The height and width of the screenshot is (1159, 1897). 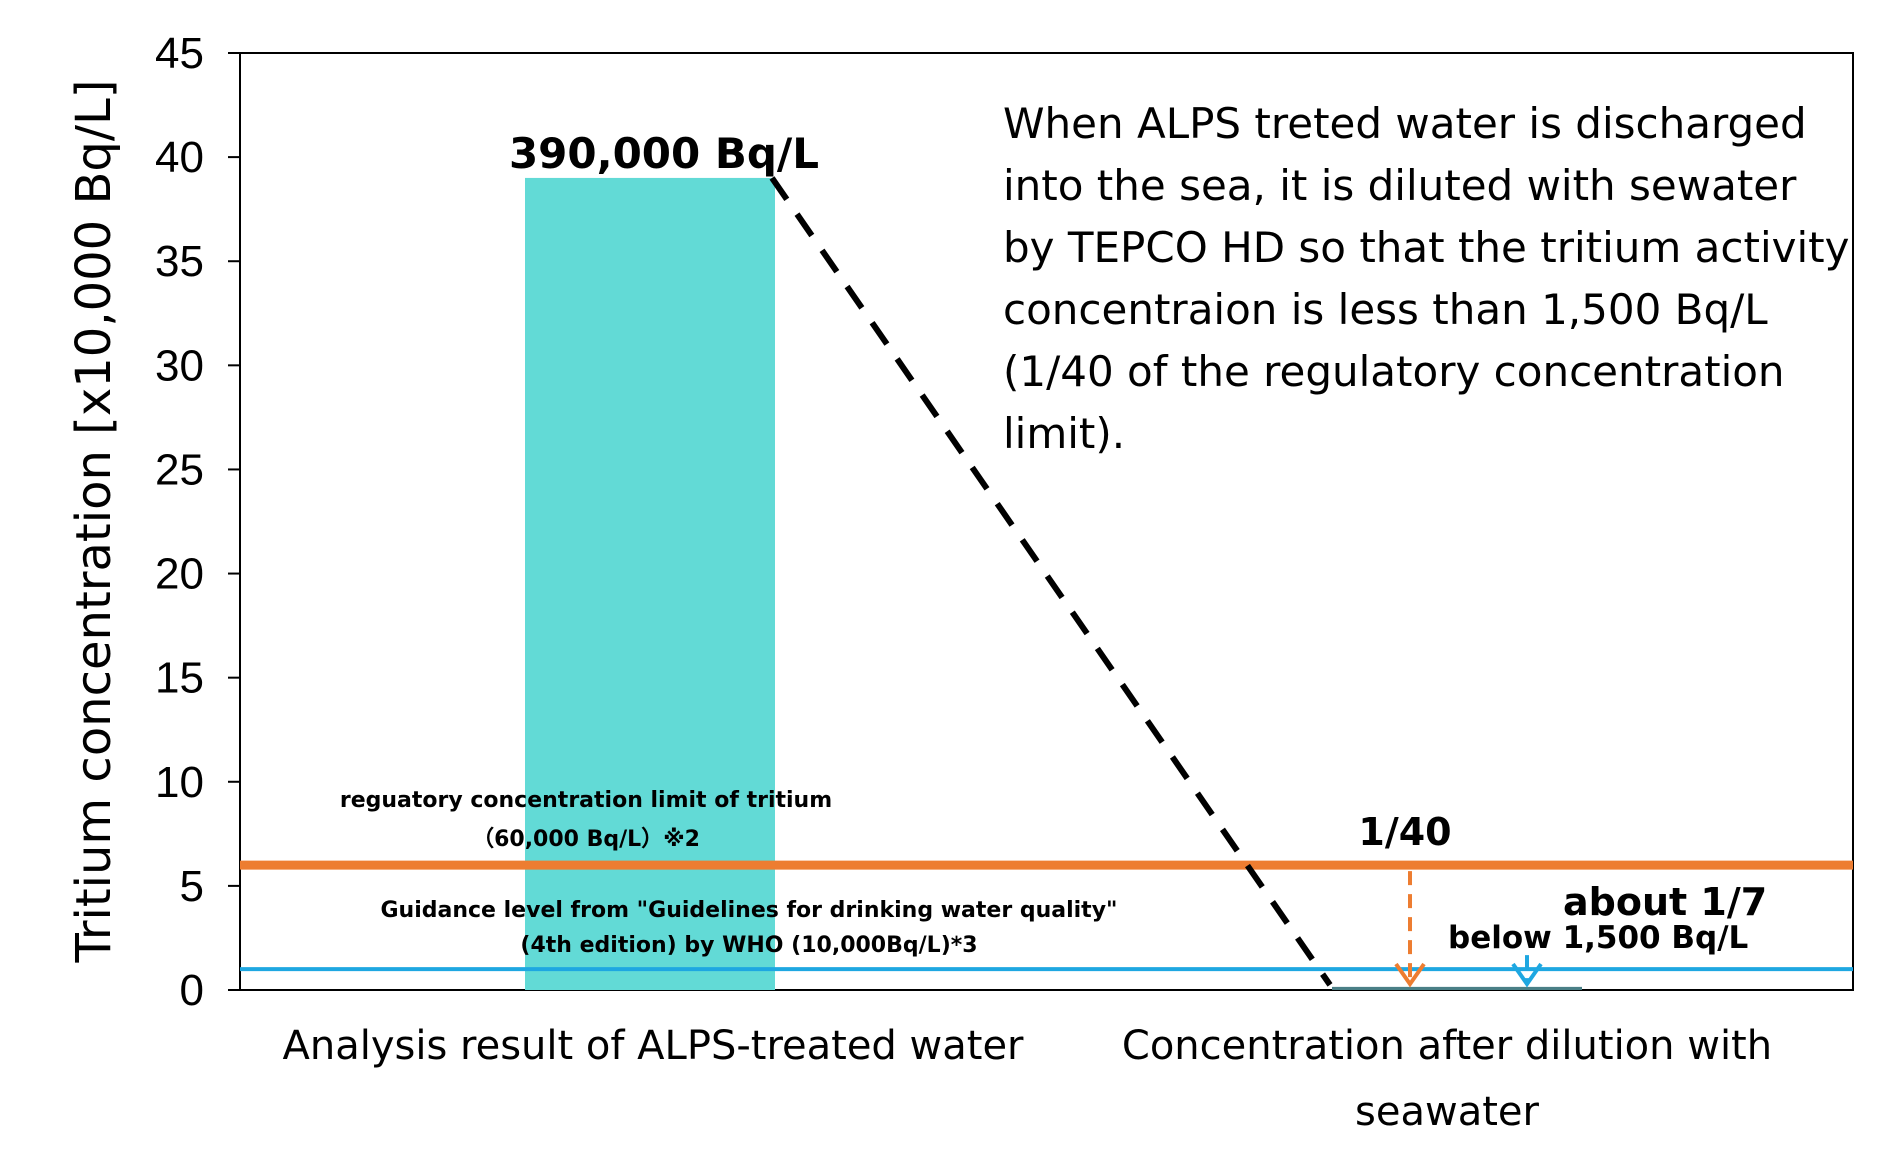 I want to click on y-tick-label: 40, so click(x=179, y=157).